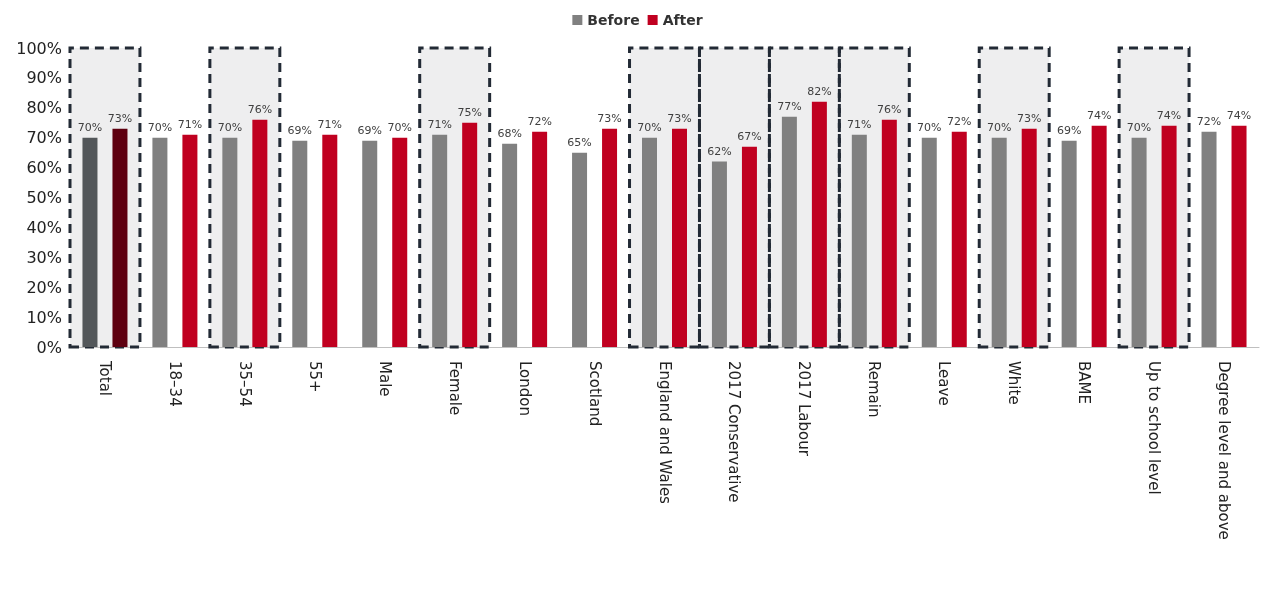 This screenshot has width=1275, height=591. I want to click on y-tick-label: 30%, so click(44, 257).